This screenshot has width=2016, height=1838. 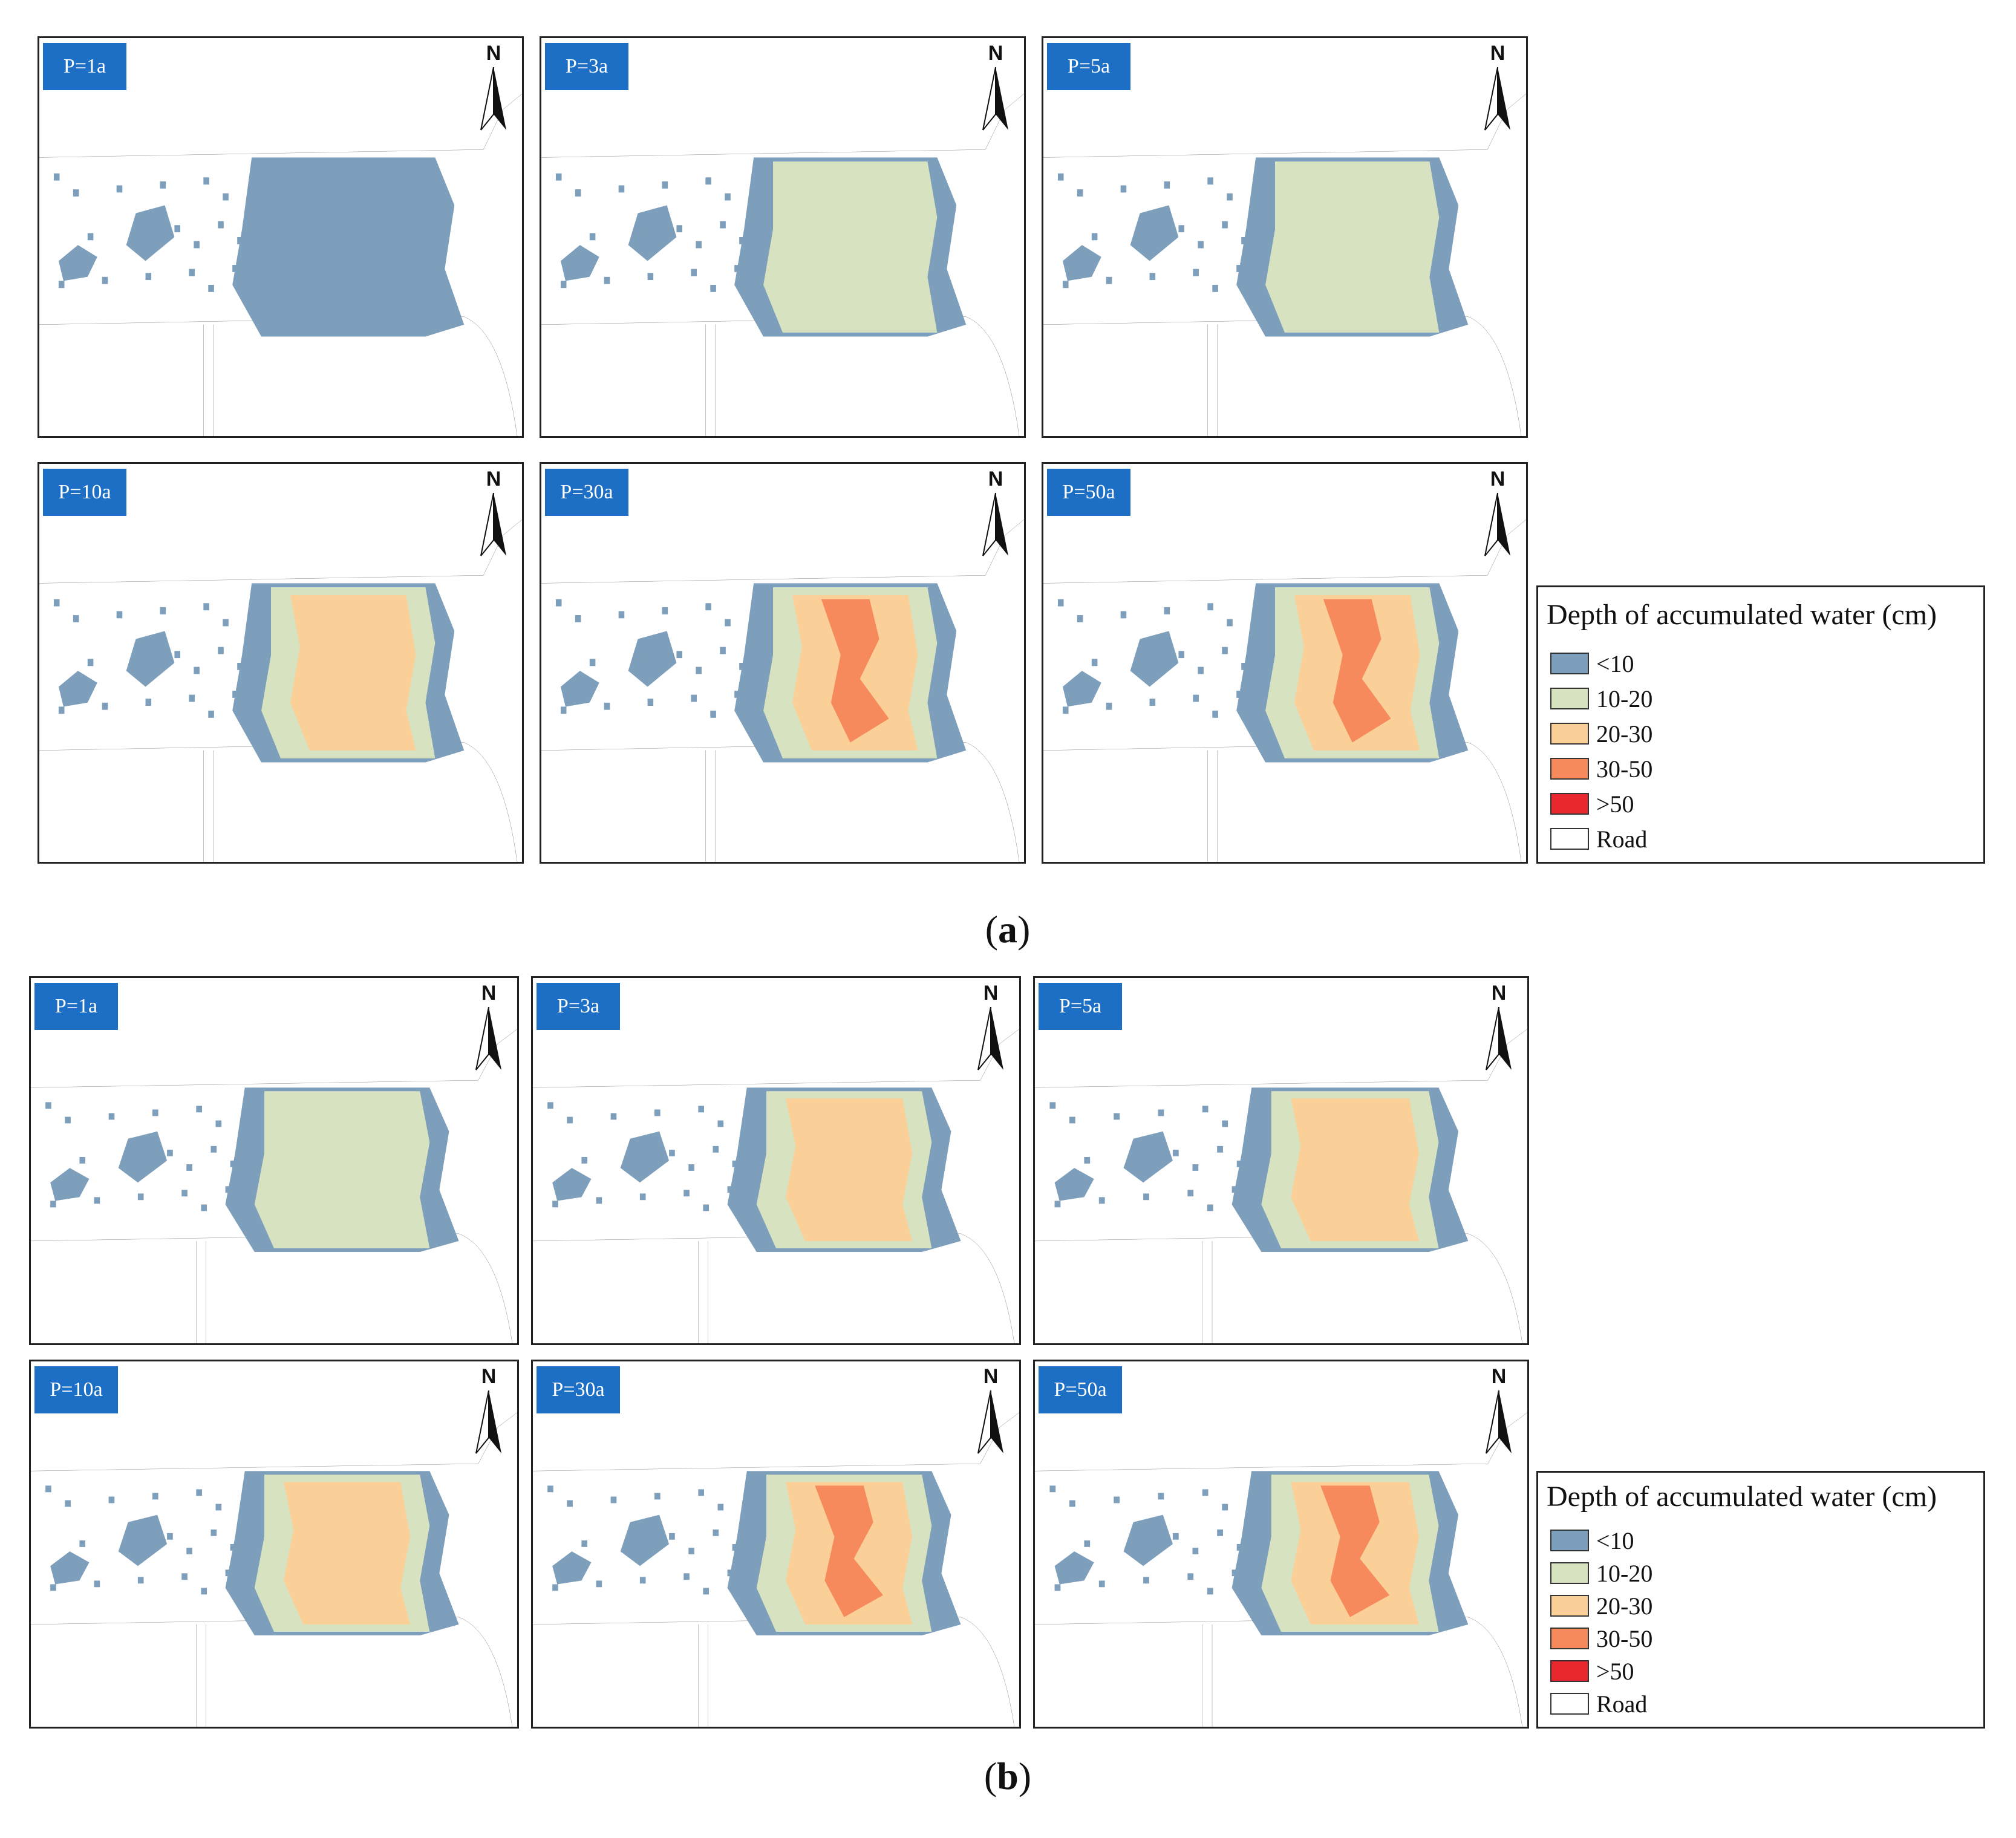 What do you see at coordinates (1598, 1704) in the screenshot?
I see `legend-item-road: Road` at bounding box center [1598, 1704].